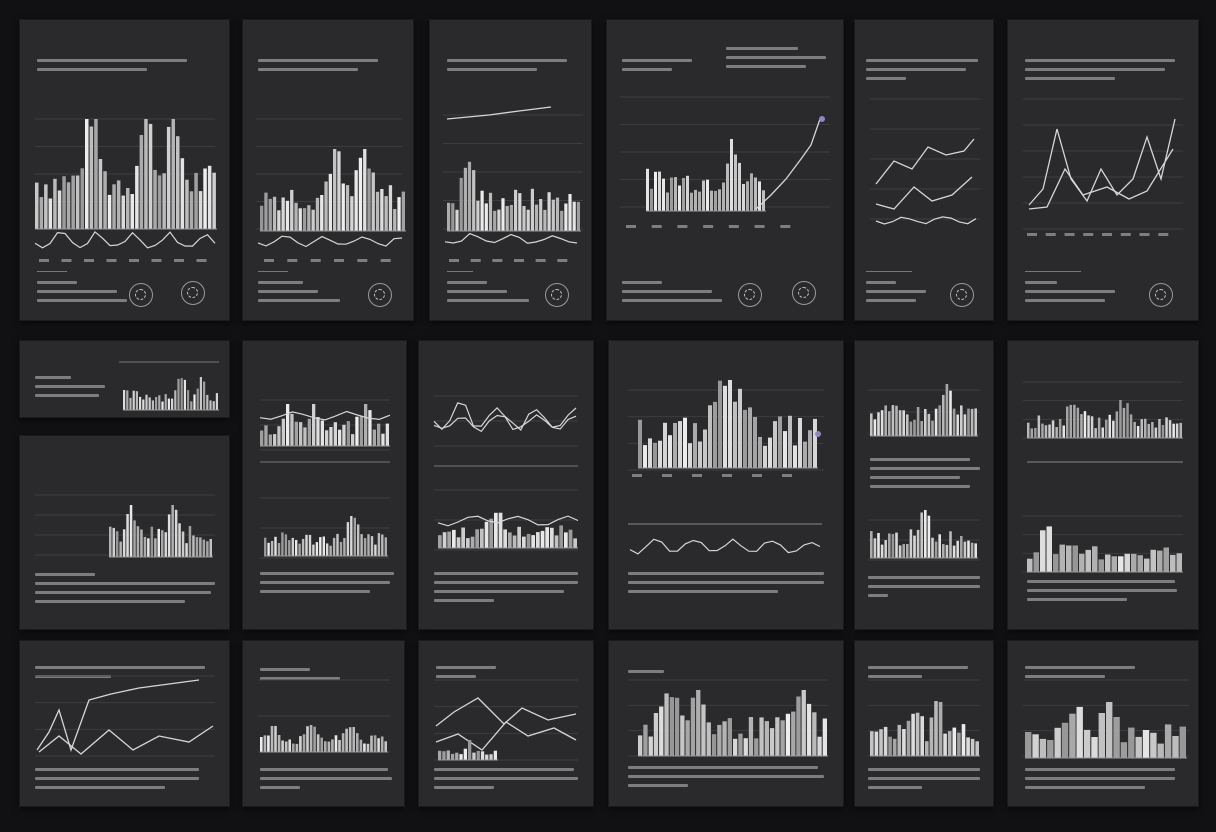 The height and width of the screenshot is (832, 1216). I want to click on chart-plot, so click(1103, 167).